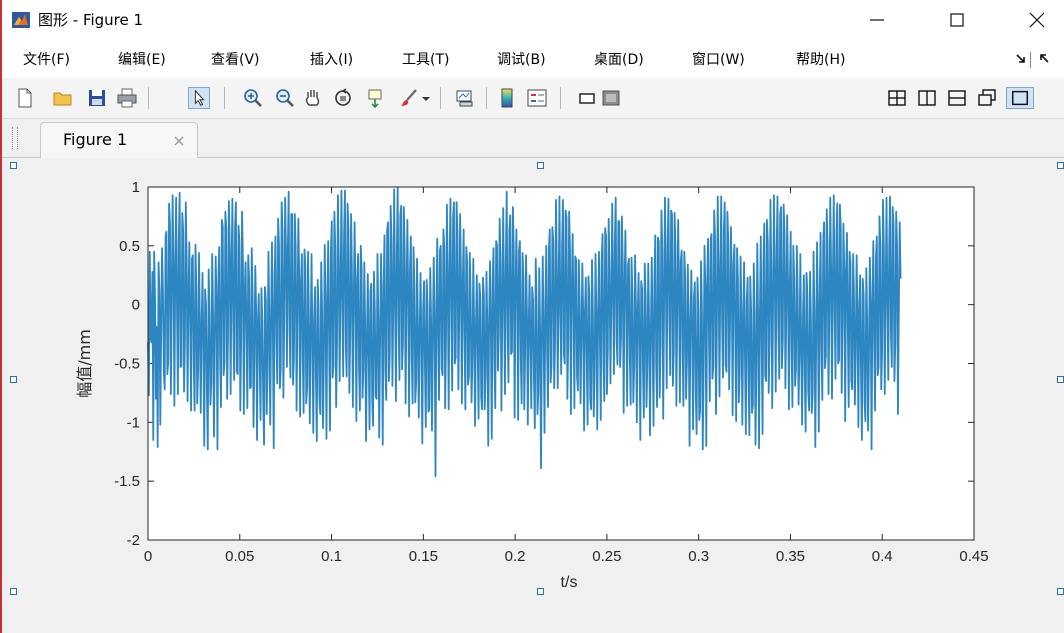 The image size is (1064, 633). I want to click on rotate-3d-icon, so click(343, 98).